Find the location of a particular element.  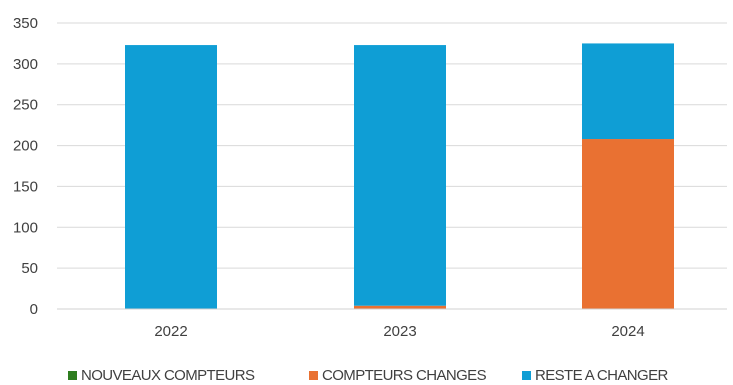

y-tick-label: 300 is located at coordinates (25, 64).